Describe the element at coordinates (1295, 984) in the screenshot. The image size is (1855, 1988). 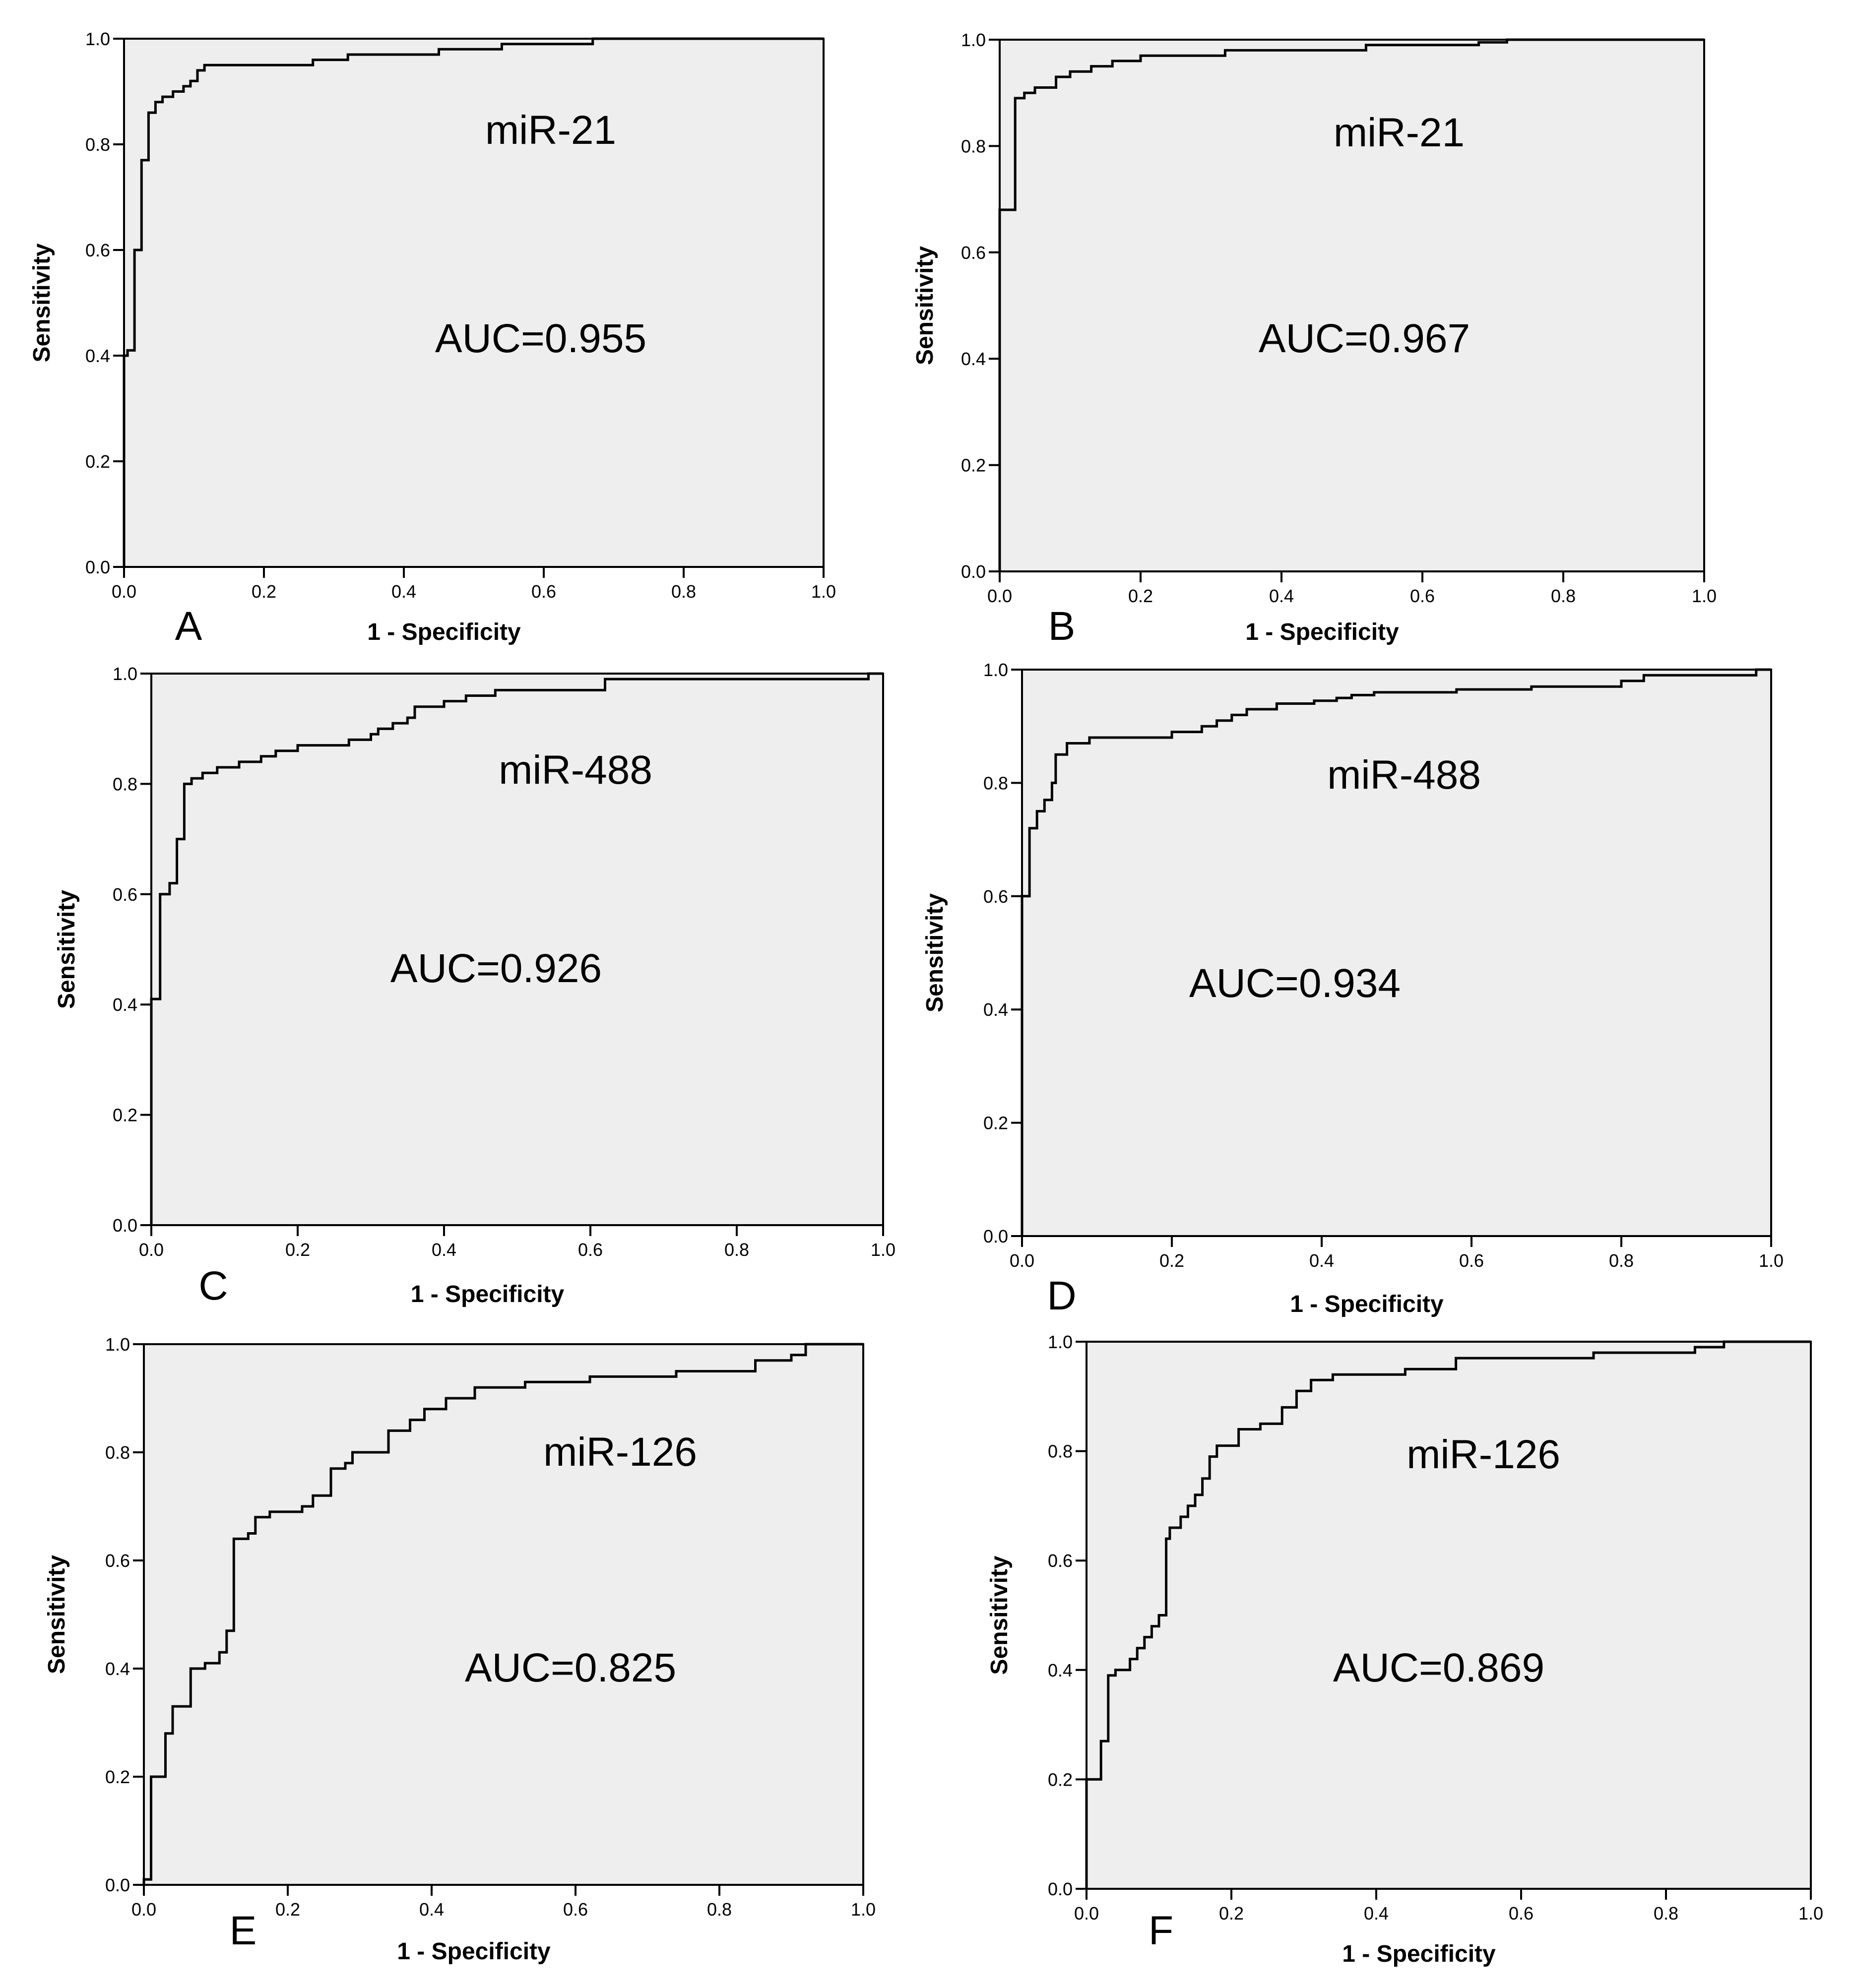
I see `auc-annotation: AUC=0.934` at that location.